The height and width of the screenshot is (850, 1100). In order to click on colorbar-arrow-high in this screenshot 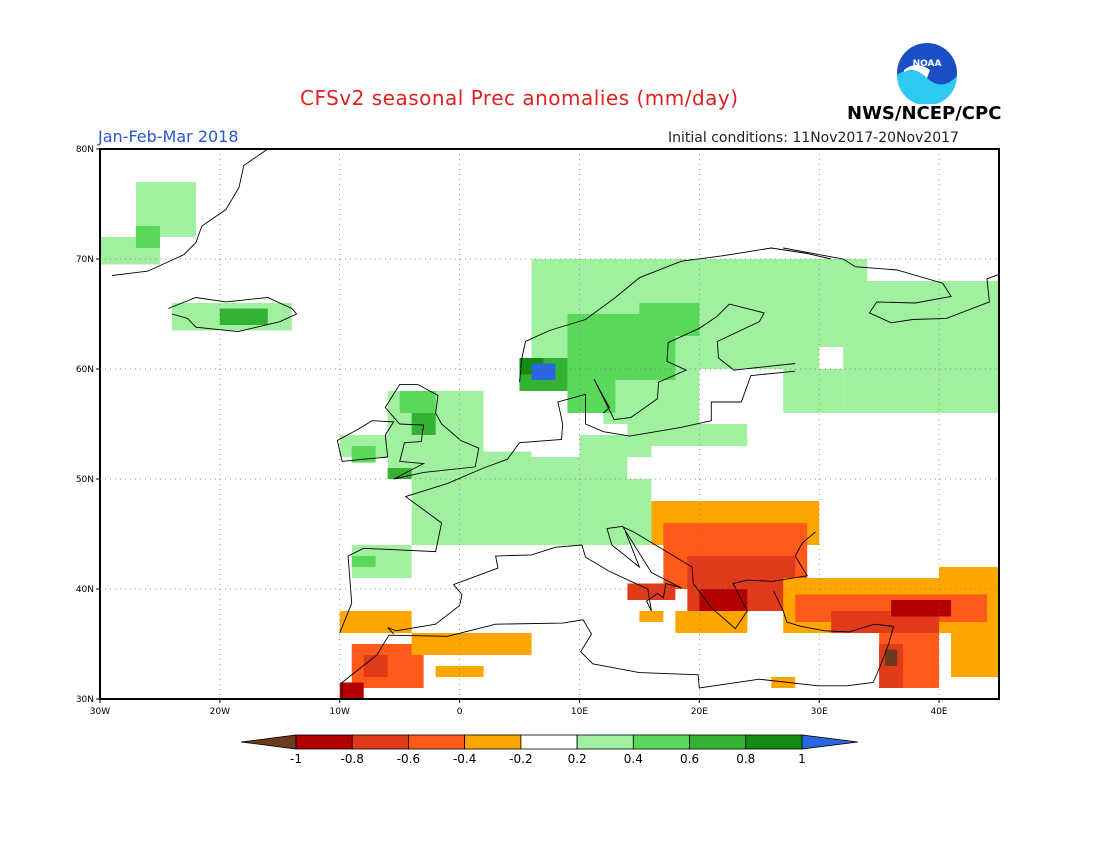, I will do `click(830, 742)`.